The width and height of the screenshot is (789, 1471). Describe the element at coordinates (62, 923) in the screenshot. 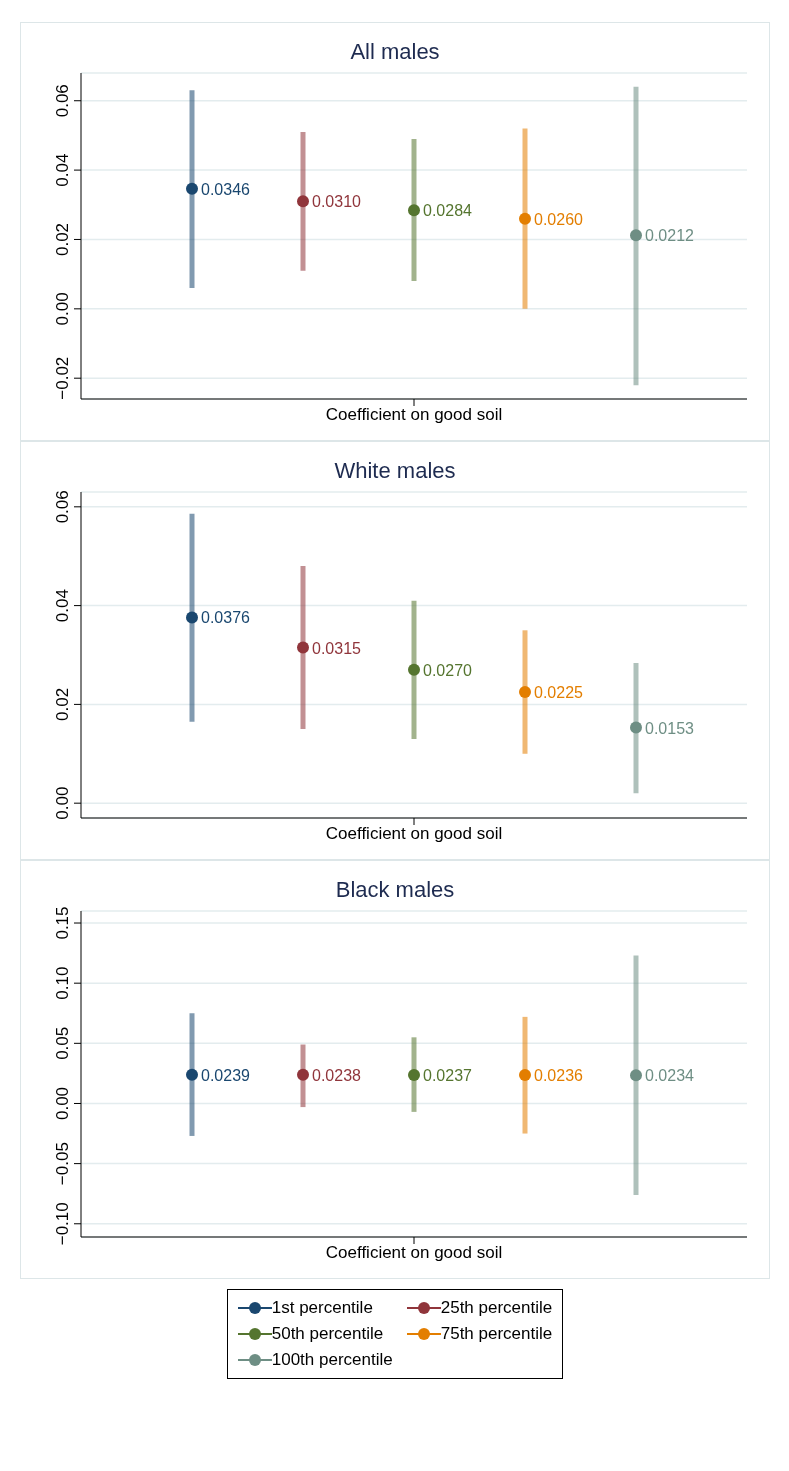

I see `y-tick-label: 0.15` at that location.